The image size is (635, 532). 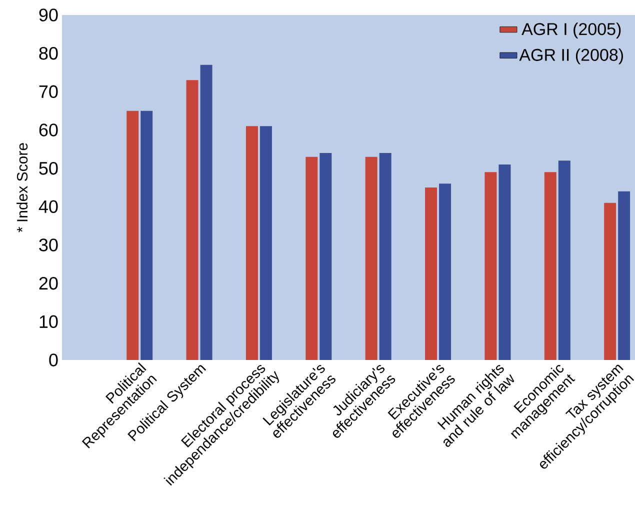 I want to click on y-axis-title: * Index Score, so click(x=22, y=187).